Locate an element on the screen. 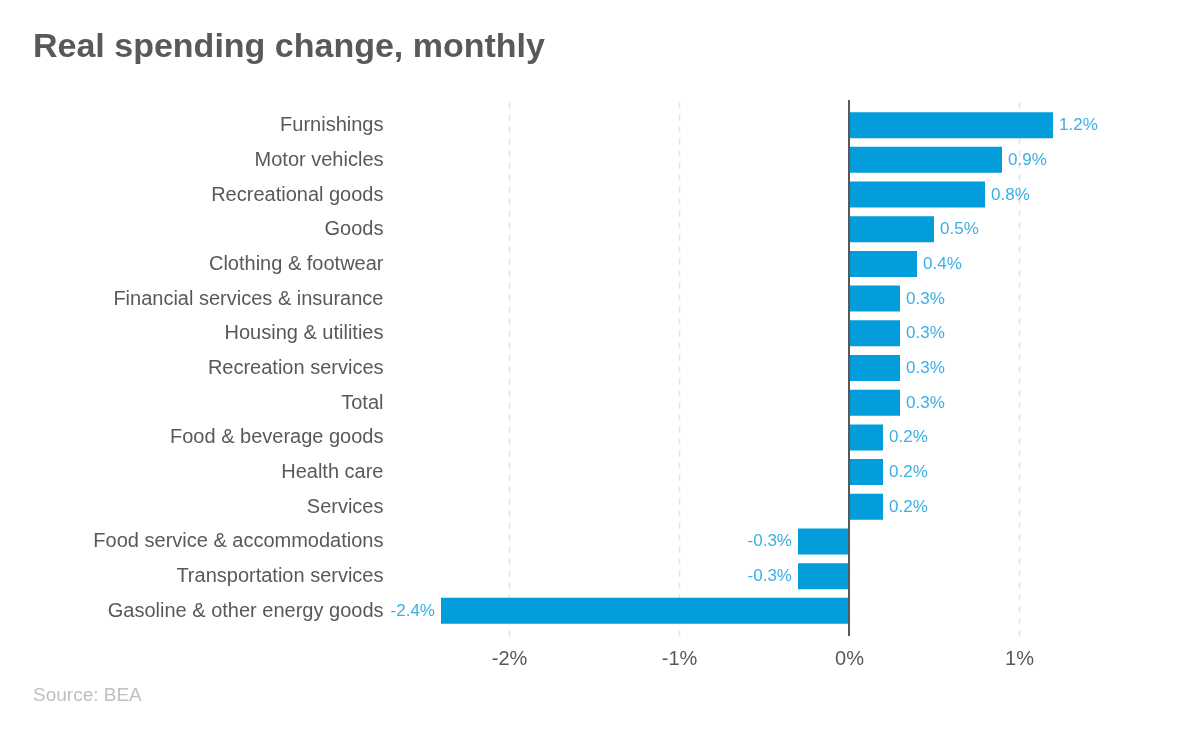 The height and width of the screenshot is (741, 1188). y-tick-label: Gasoline & other energy goods is located at coordinates (245, 609).